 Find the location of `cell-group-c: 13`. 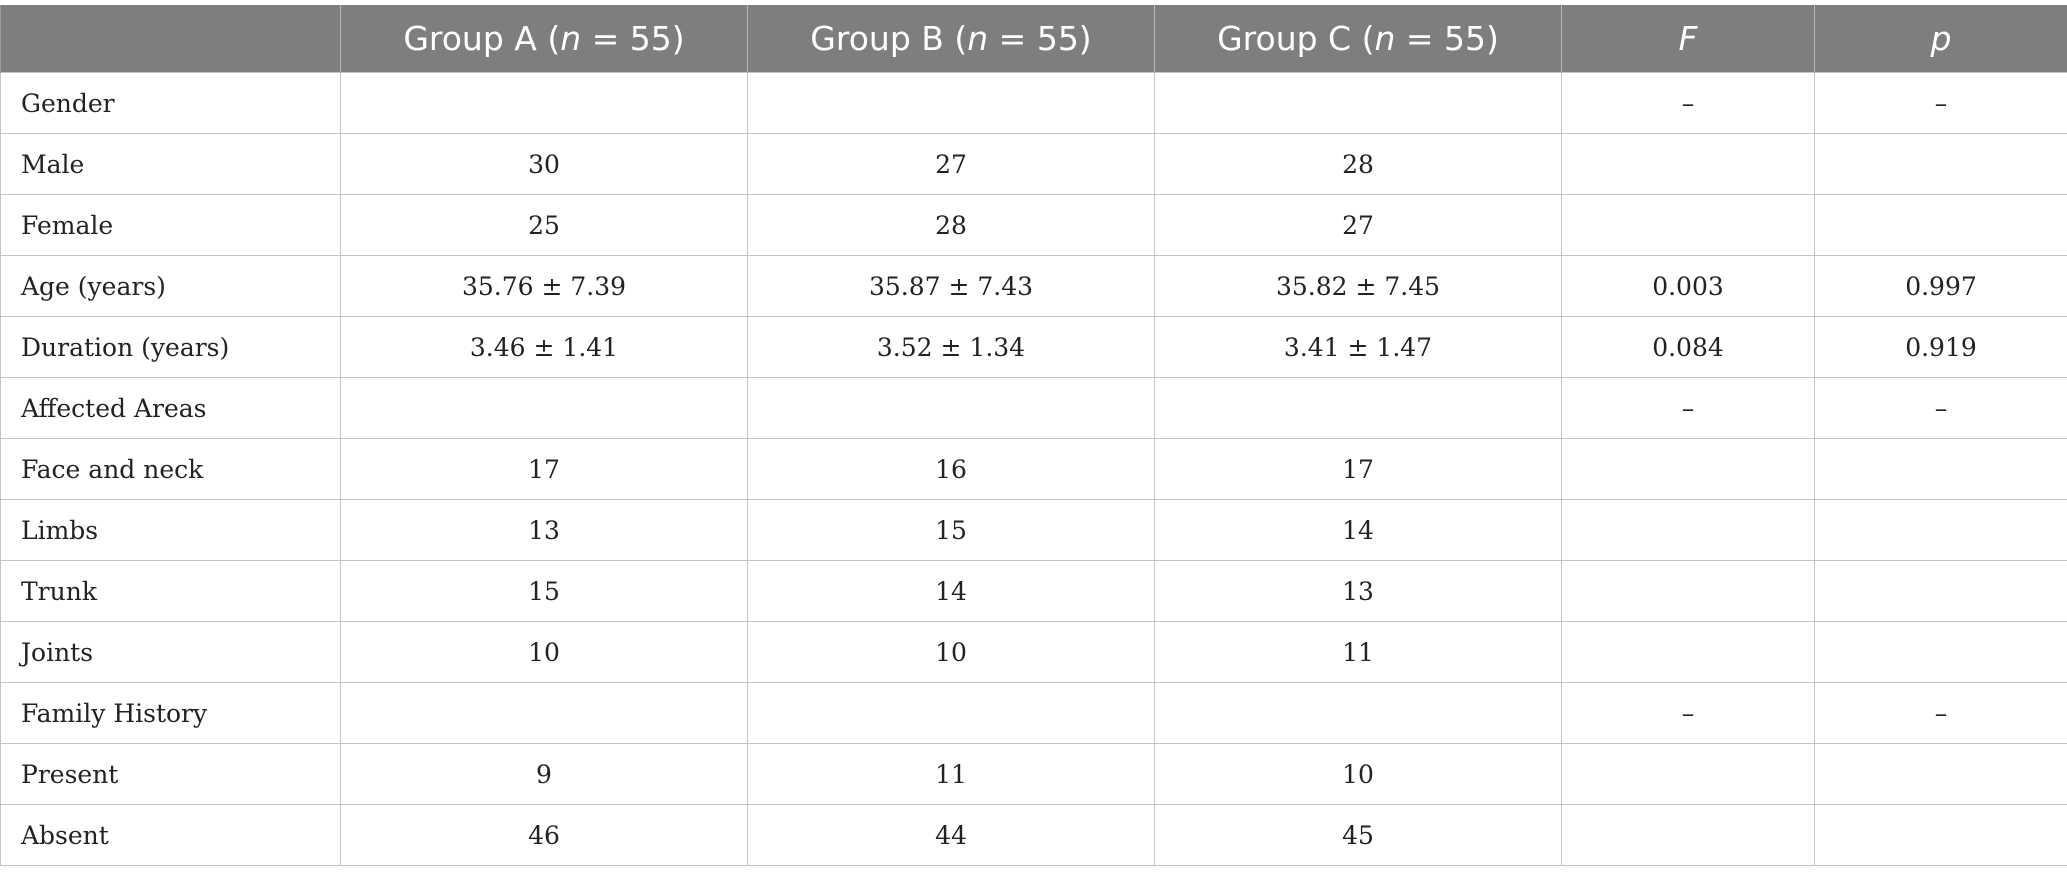

cell-group-c: 13 is located at coordinates (1358, 591).